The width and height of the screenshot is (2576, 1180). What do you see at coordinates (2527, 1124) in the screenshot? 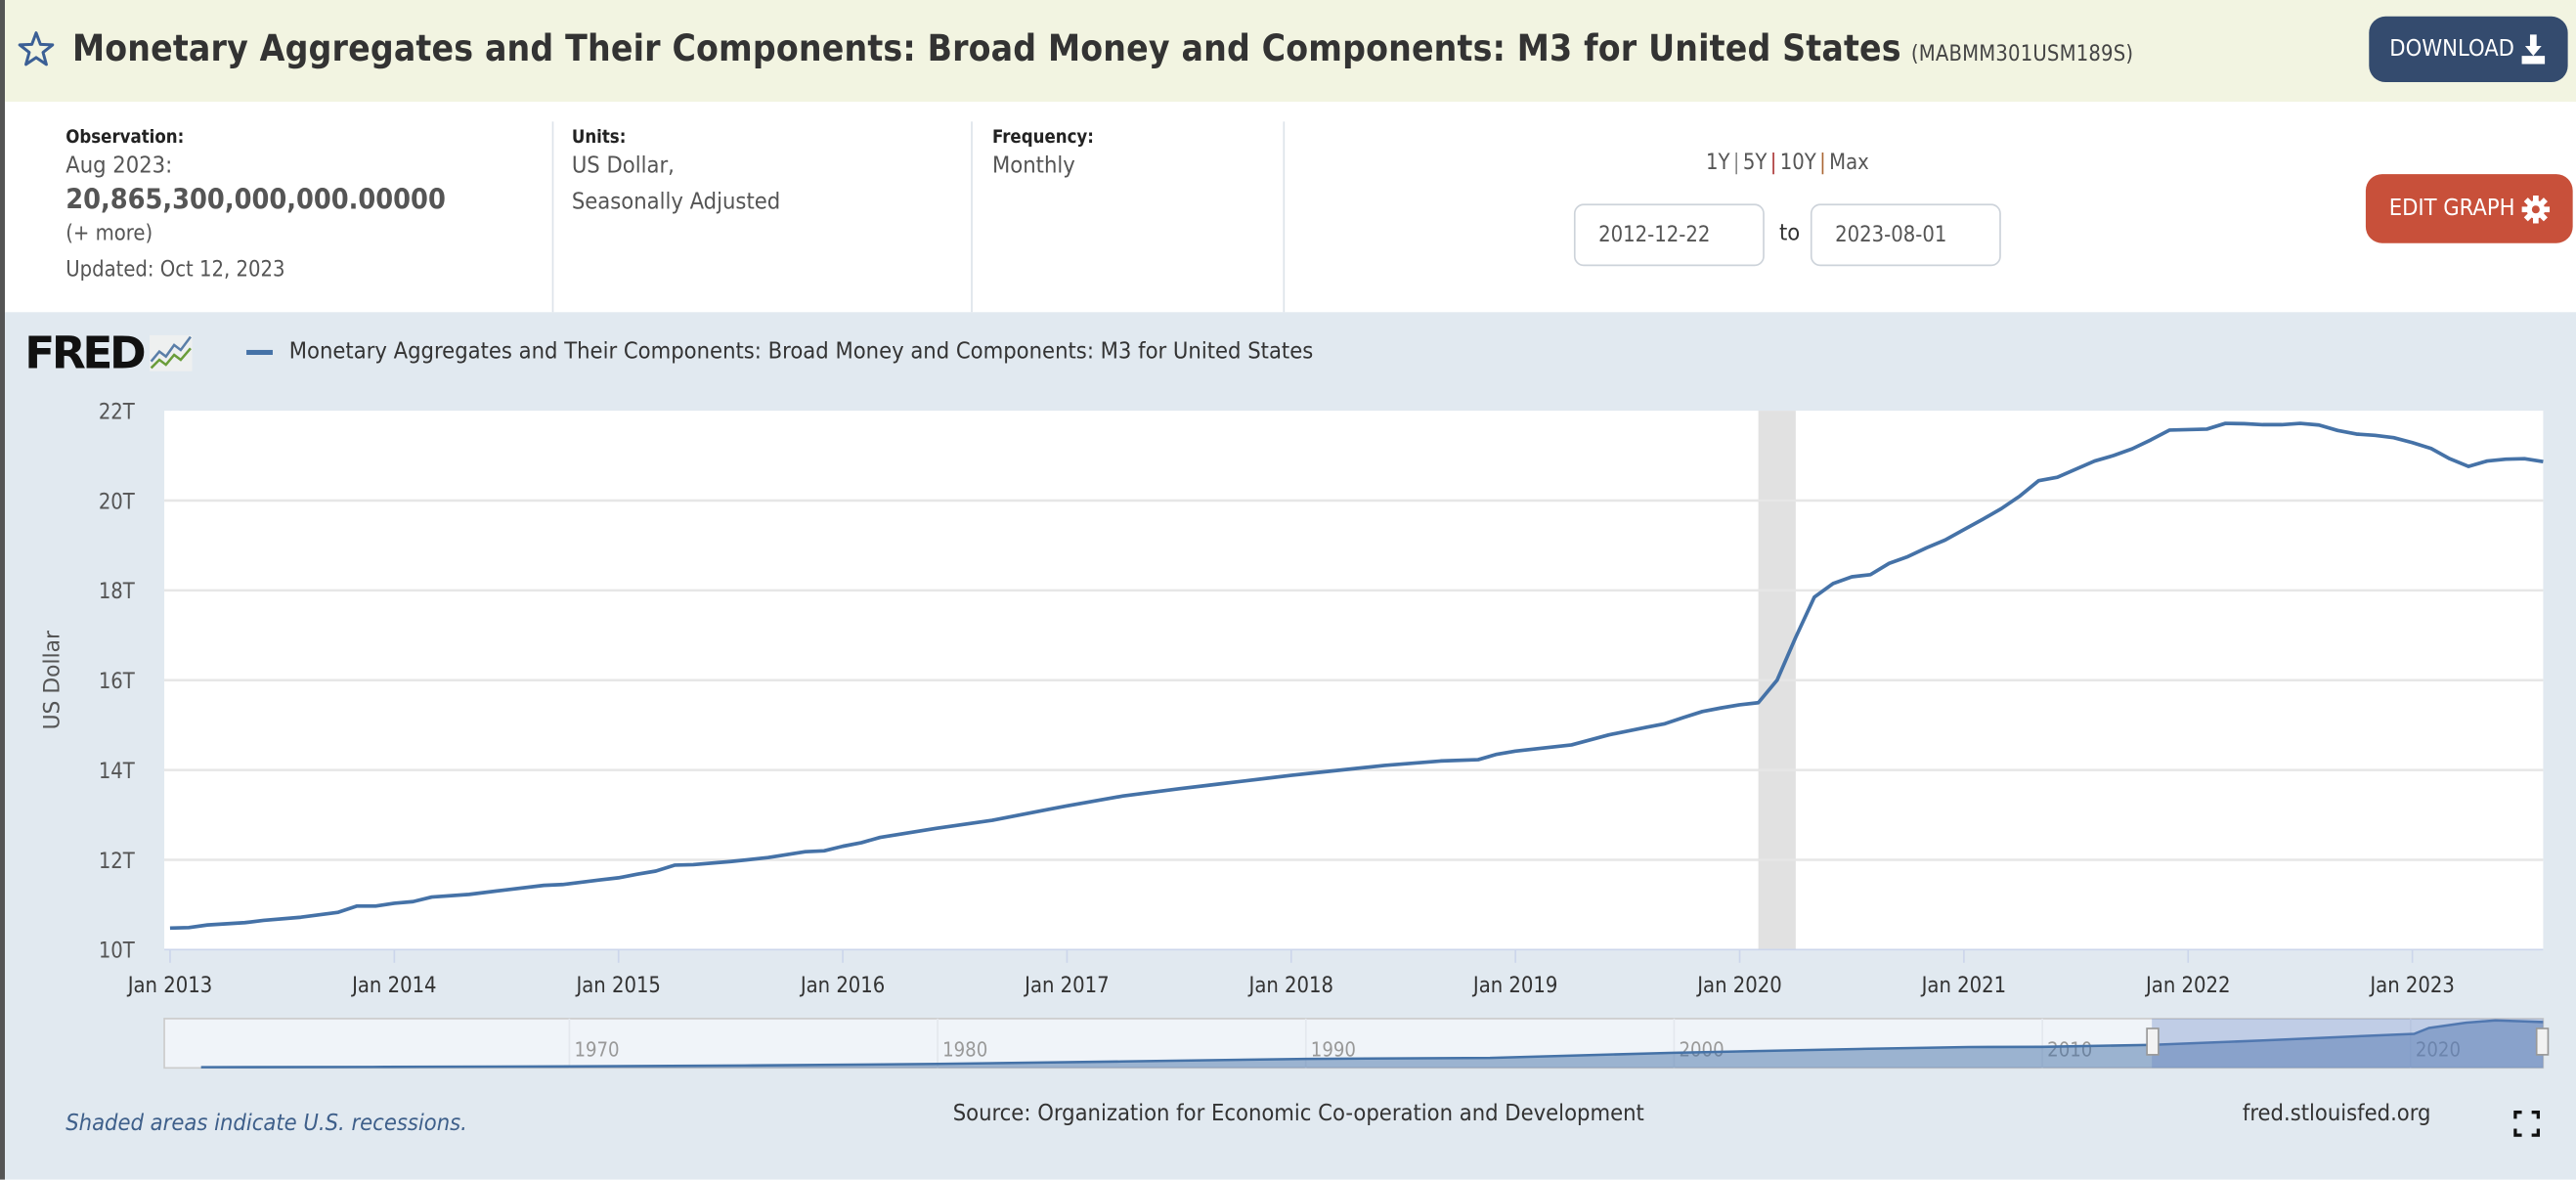
I see `fullscreen-icon` at bounding box center [2527, 1124].